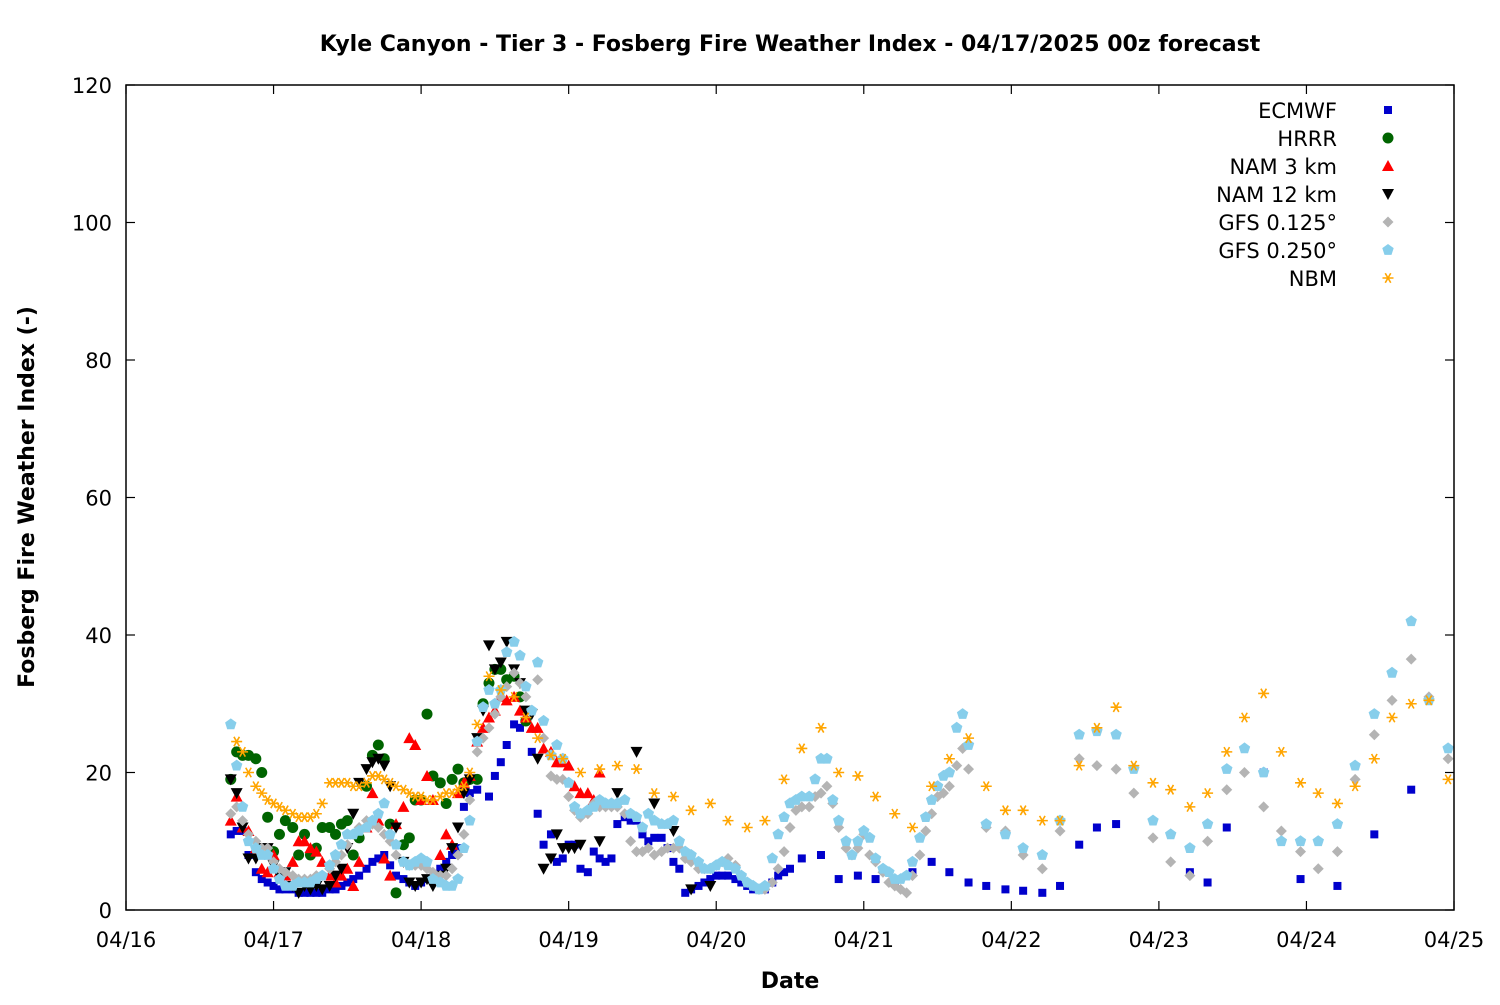 Image resolution: width=1500 pixels, height=1005 pixels. I want to click on x-tick-label: 04/18, so click(421, 940).